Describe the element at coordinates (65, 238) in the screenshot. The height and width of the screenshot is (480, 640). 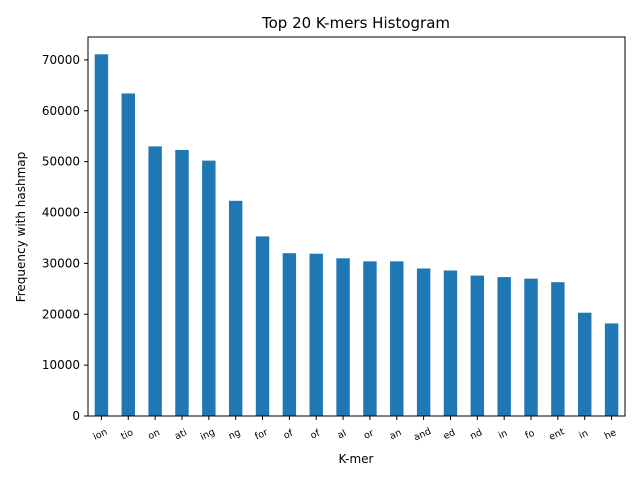
I see `y-axis-ticks: 0 10000 20000 30000 40000 50000 60000 70000` at that location.